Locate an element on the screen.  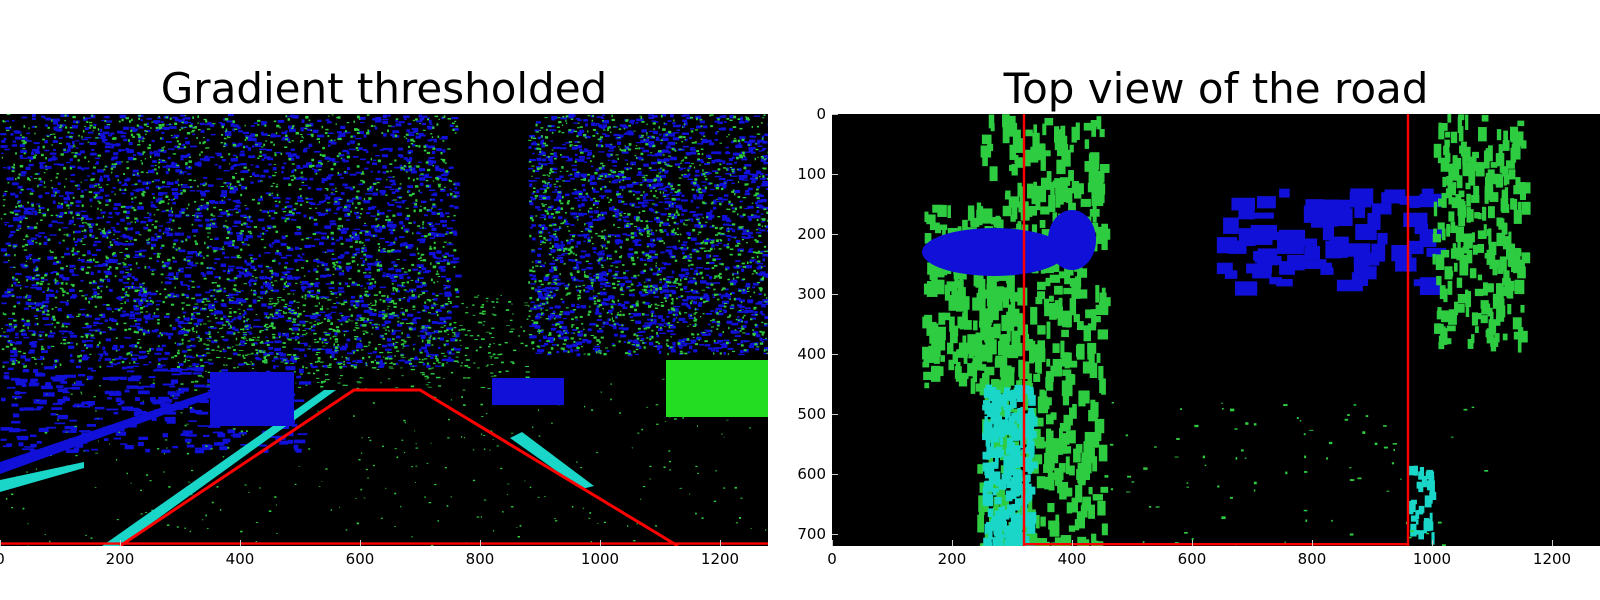
distant-blue-blobs is located at coordinates (1331, 242).